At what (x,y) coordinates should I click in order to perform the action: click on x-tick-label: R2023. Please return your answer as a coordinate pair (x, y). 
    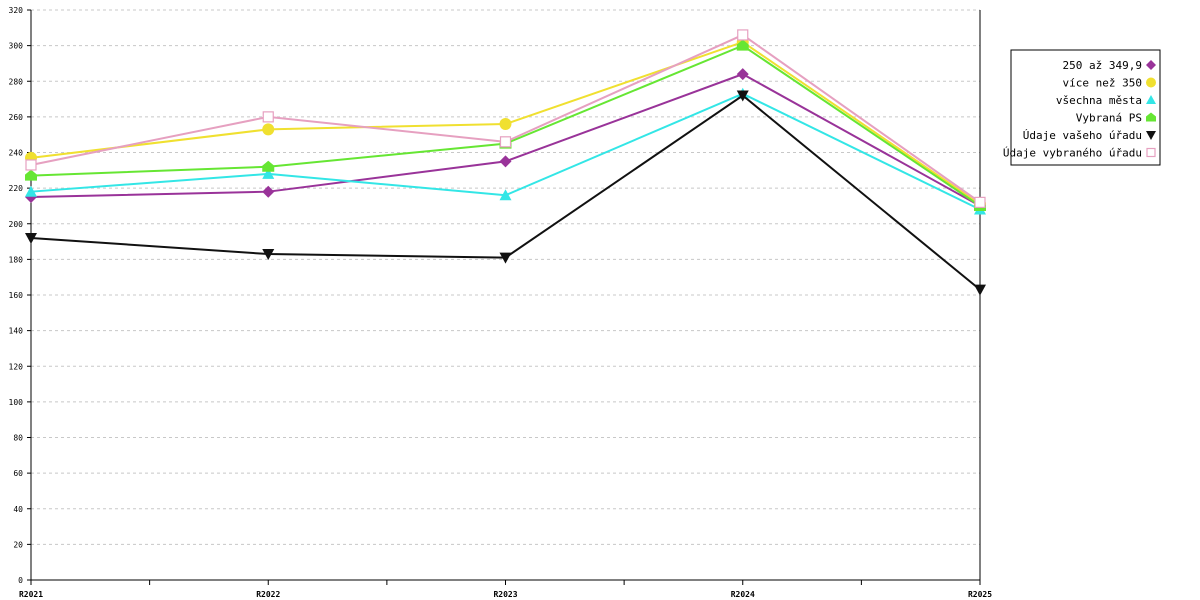
    Looking at the image, I should click on (505, 594).